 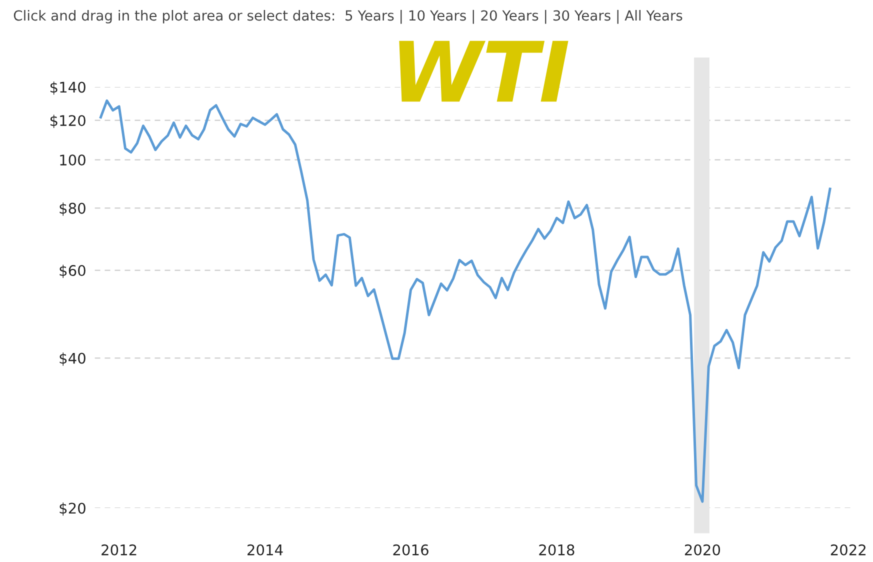 What do you see at coordinates (73, 509) in the screenshot?
I see `y-tick-label: $20` at bounding box center [73, 509].